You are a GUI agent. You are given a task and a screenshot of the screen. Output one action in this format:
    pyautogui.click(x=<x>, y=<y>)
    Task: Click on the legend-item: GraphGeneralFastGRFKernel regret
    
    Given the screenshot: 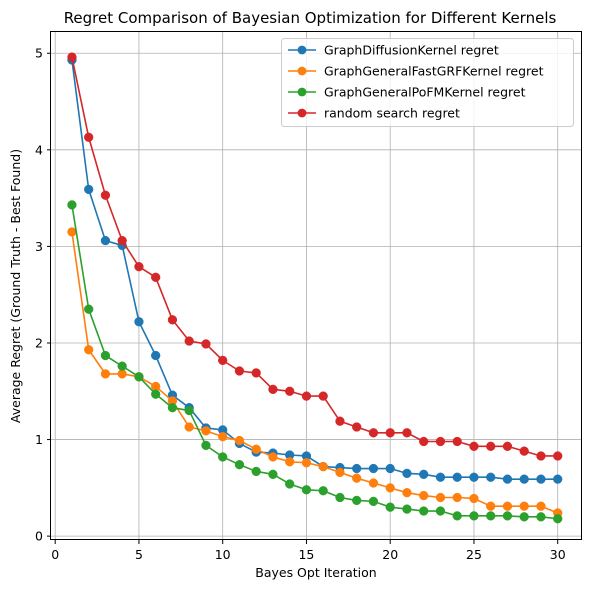 What is the action you would take?
    pyautogui.click(x=416, y=71)
    